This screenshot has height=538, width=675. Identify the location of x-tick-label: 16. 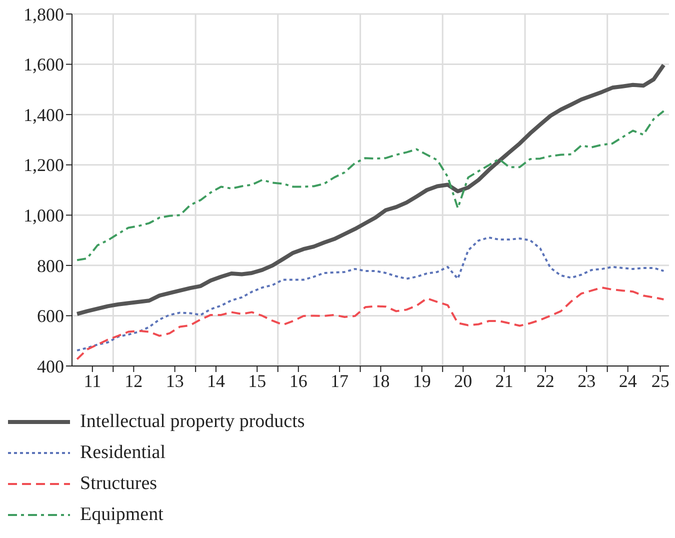
(298, 380).